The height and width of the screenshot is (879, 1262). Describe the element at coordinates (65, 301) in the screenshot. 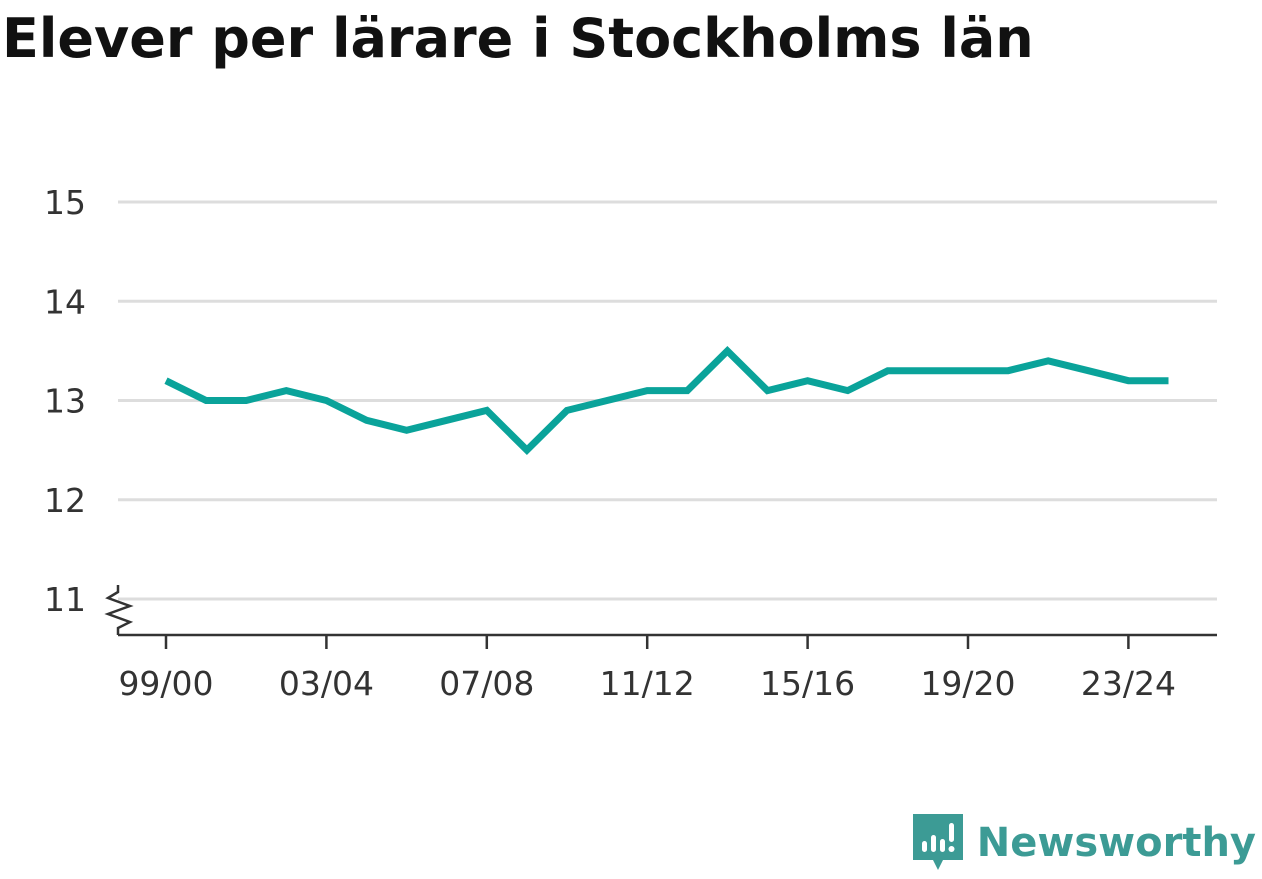

I see `y-tick-label: 14` at that location.